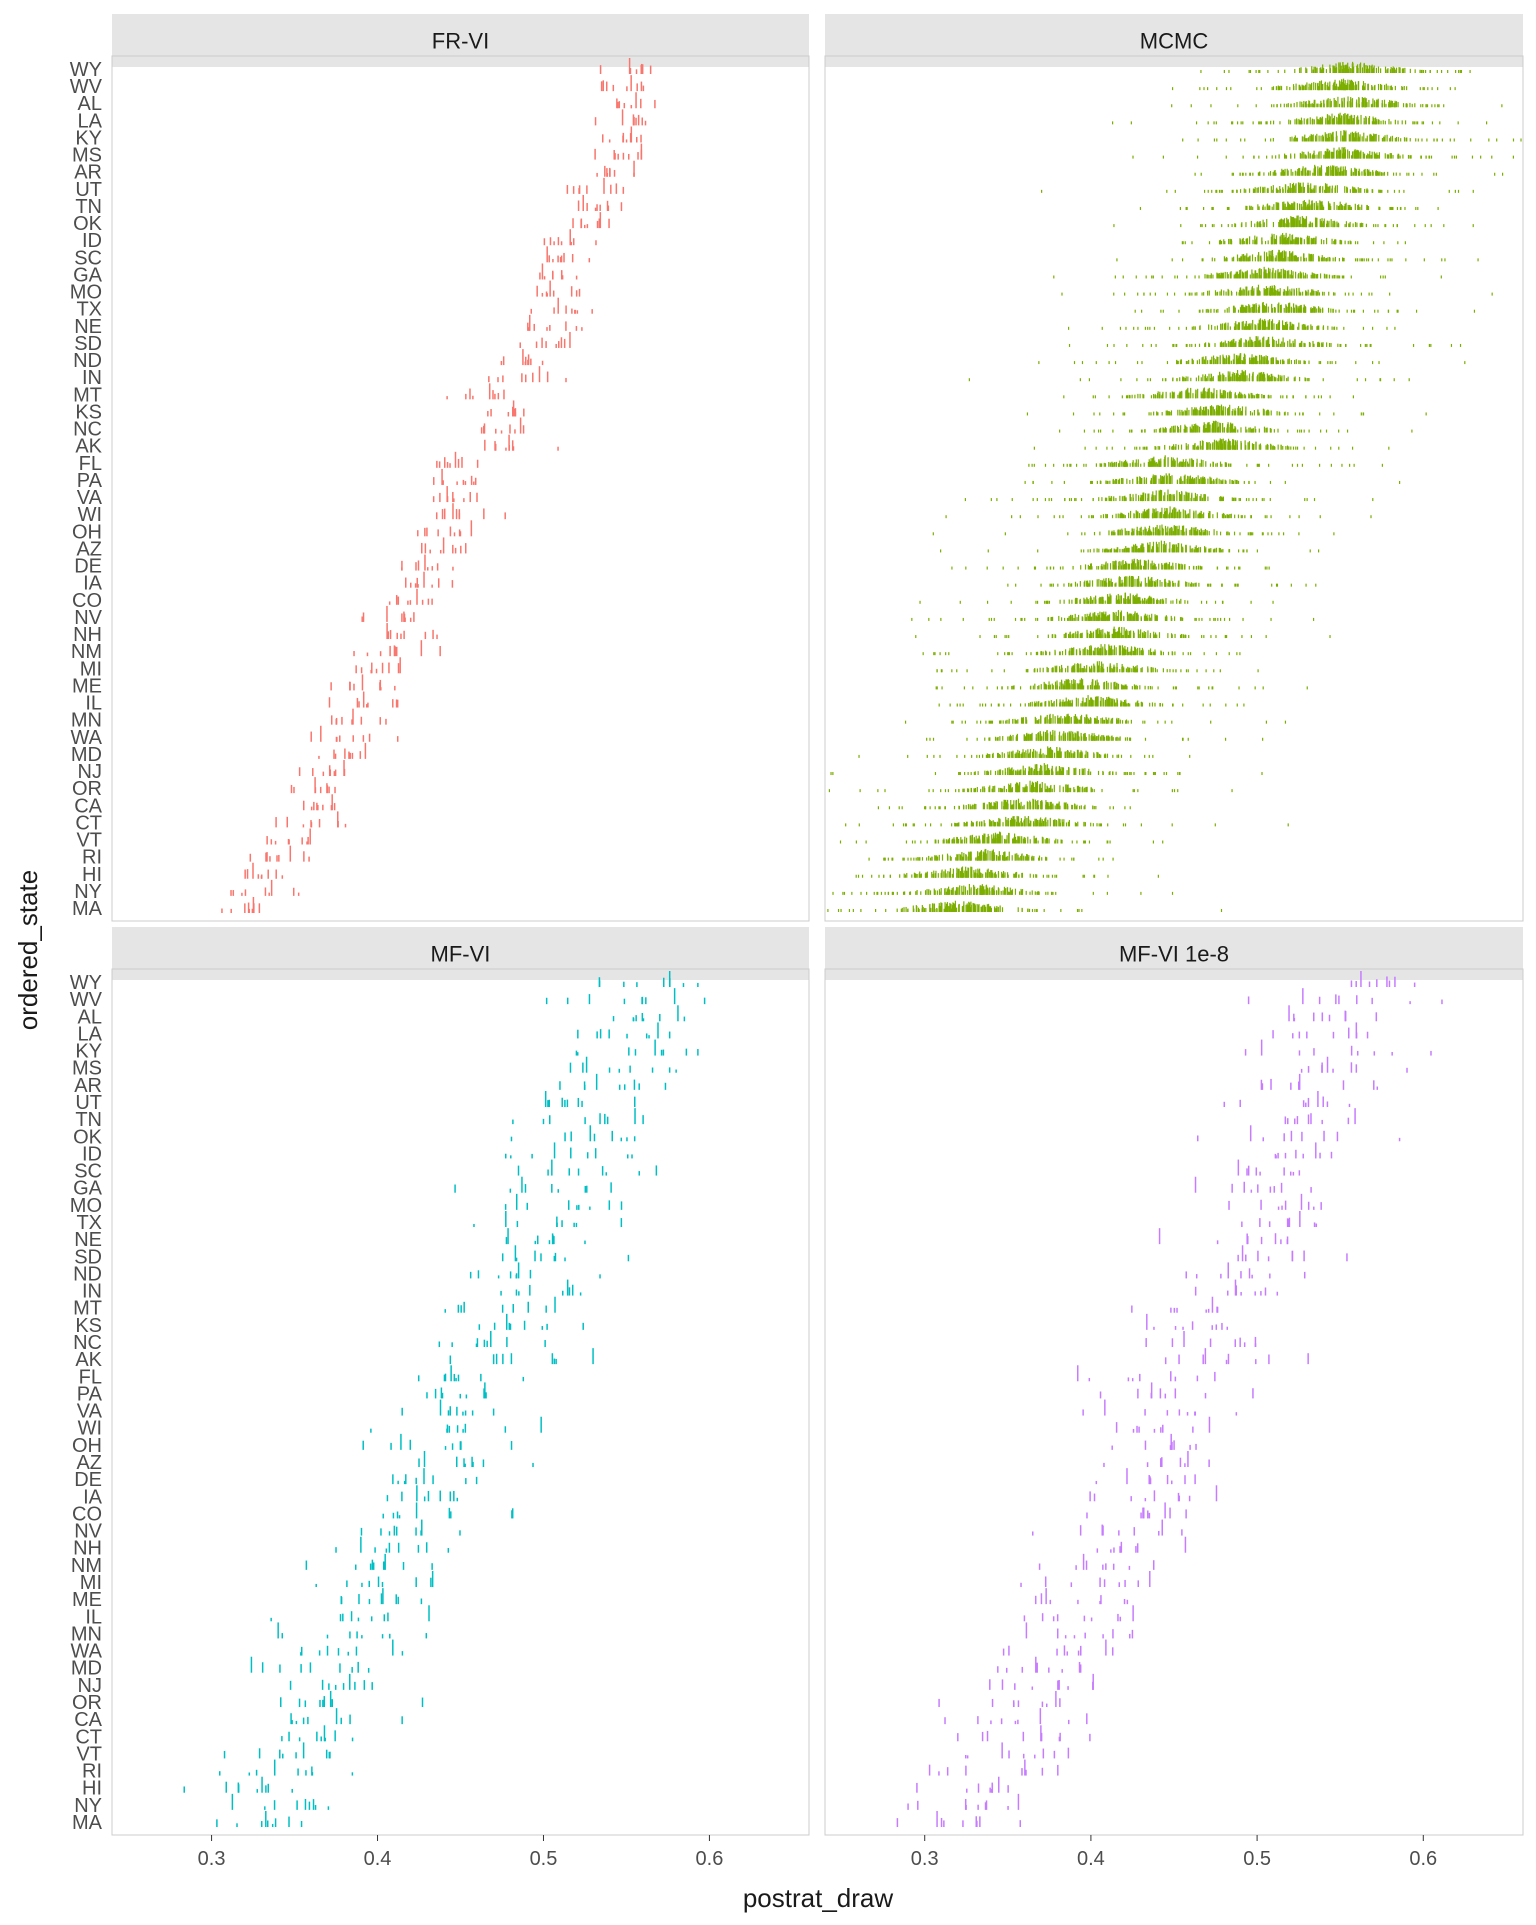 This screenshot has width=1536, height=1925. What do you see at coordinates (87, 909) in the screenshot?
I see `y-tick-label: MA` at bounding box center [87, 909].